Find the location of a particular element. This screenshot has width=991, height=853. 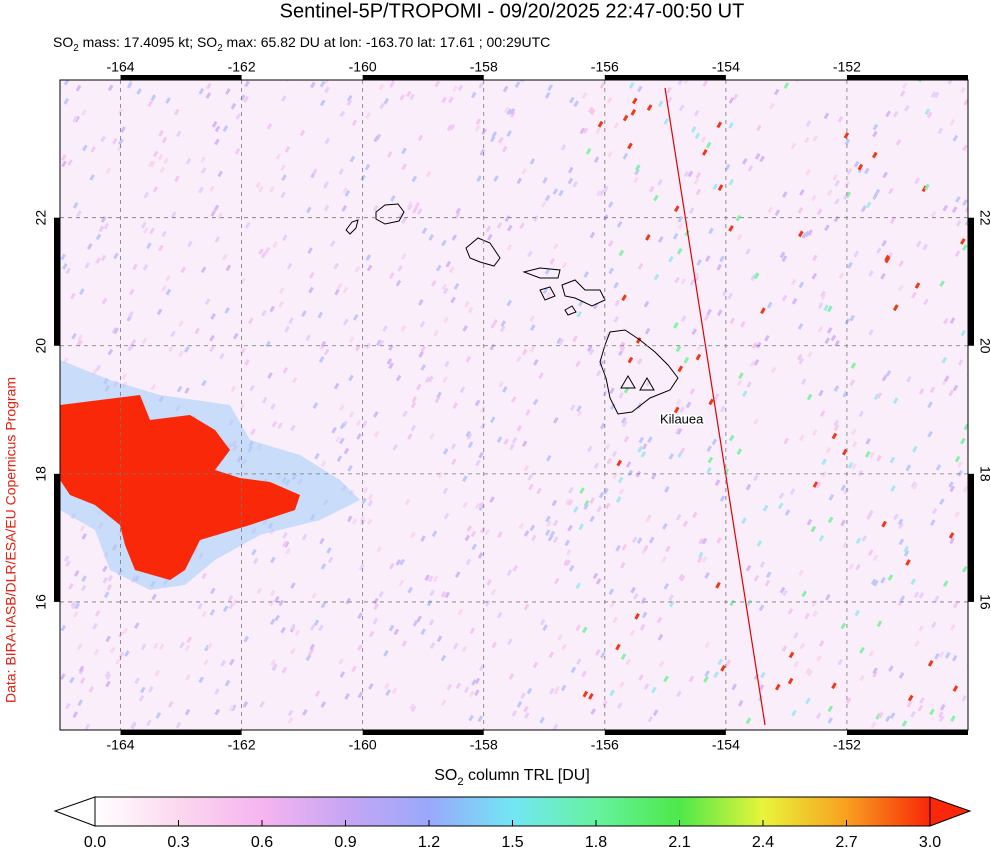

colorbar-tick-label: 2.4 is located at coordinates (763, 842).